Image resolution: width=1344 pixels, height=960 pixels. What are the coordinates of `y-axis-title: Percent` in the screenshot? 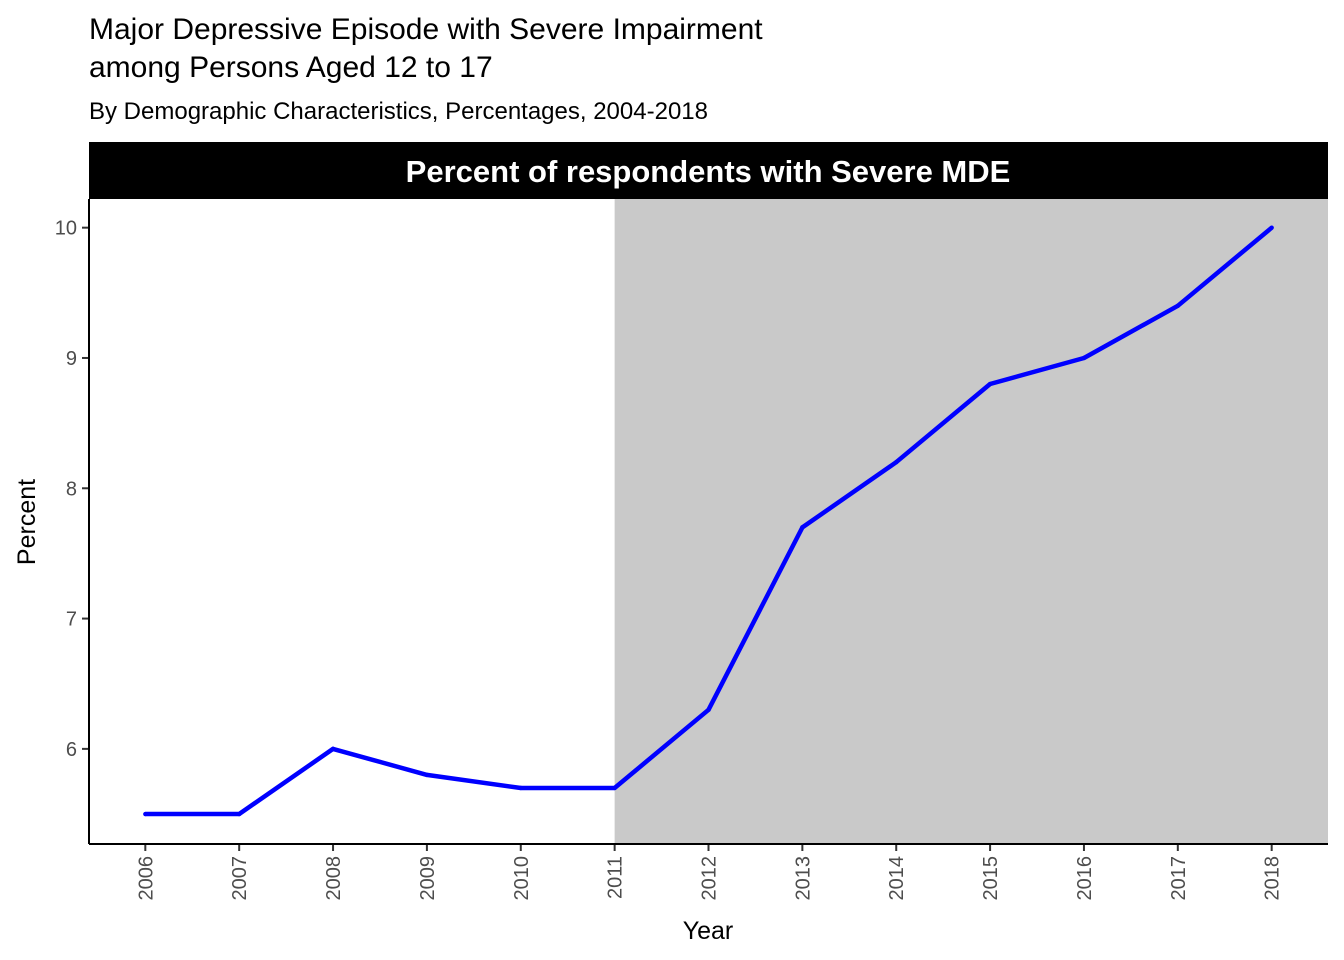 It's located at (27, 522).